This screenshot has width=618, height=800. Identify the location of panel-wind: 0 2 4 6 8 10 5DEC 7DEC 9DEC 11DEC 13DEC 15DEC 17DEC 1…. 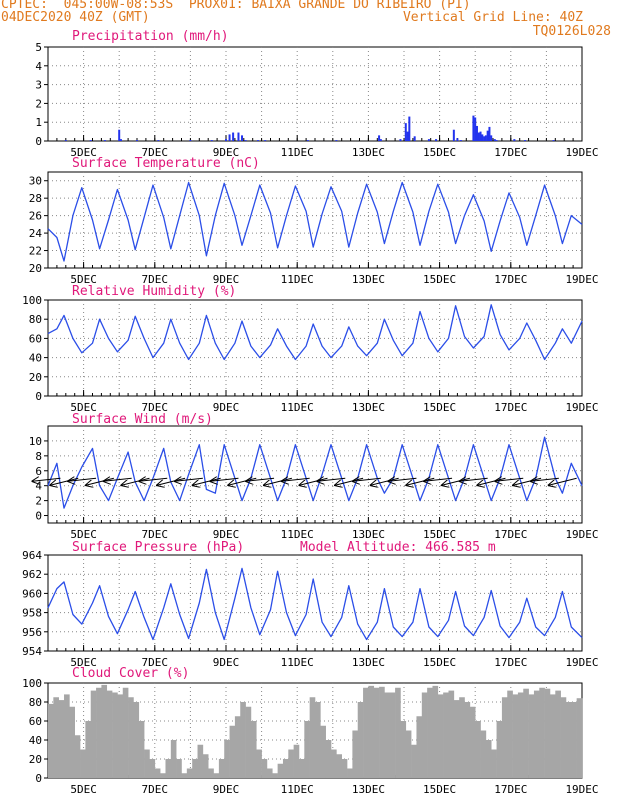
(314, 476).